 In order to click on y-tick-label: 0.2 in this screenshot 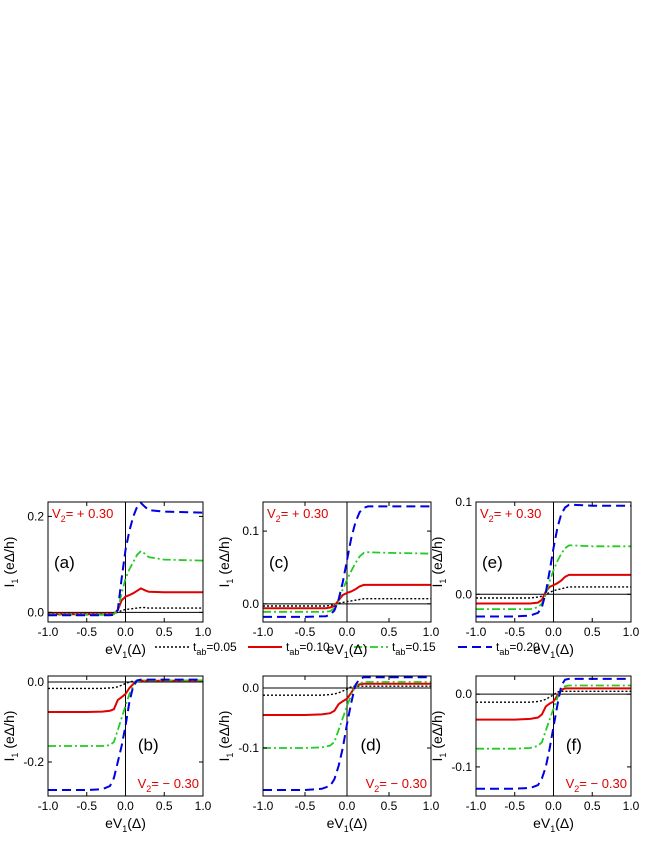, I will do `click(35, 516)`.